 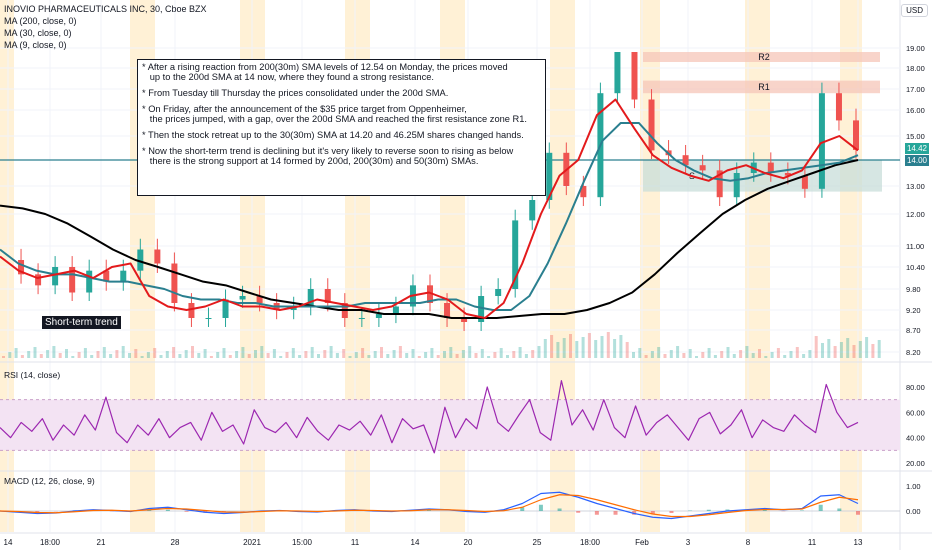 What do you see at coordinates (915, 267) in the screenshot?
I see `price-tick-label: 10.40` at bounding box center [915, 267].